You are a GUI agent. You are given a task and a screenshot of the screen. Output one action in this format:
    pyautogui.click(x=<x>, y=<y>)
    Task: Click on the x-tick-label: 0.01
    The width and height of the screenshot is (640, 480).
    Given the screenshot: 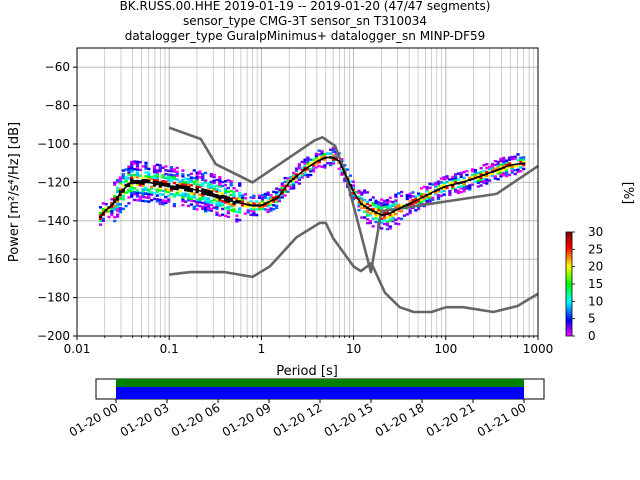 What is the action you would take?
    pyautogui.click(x=77, y=349)
    